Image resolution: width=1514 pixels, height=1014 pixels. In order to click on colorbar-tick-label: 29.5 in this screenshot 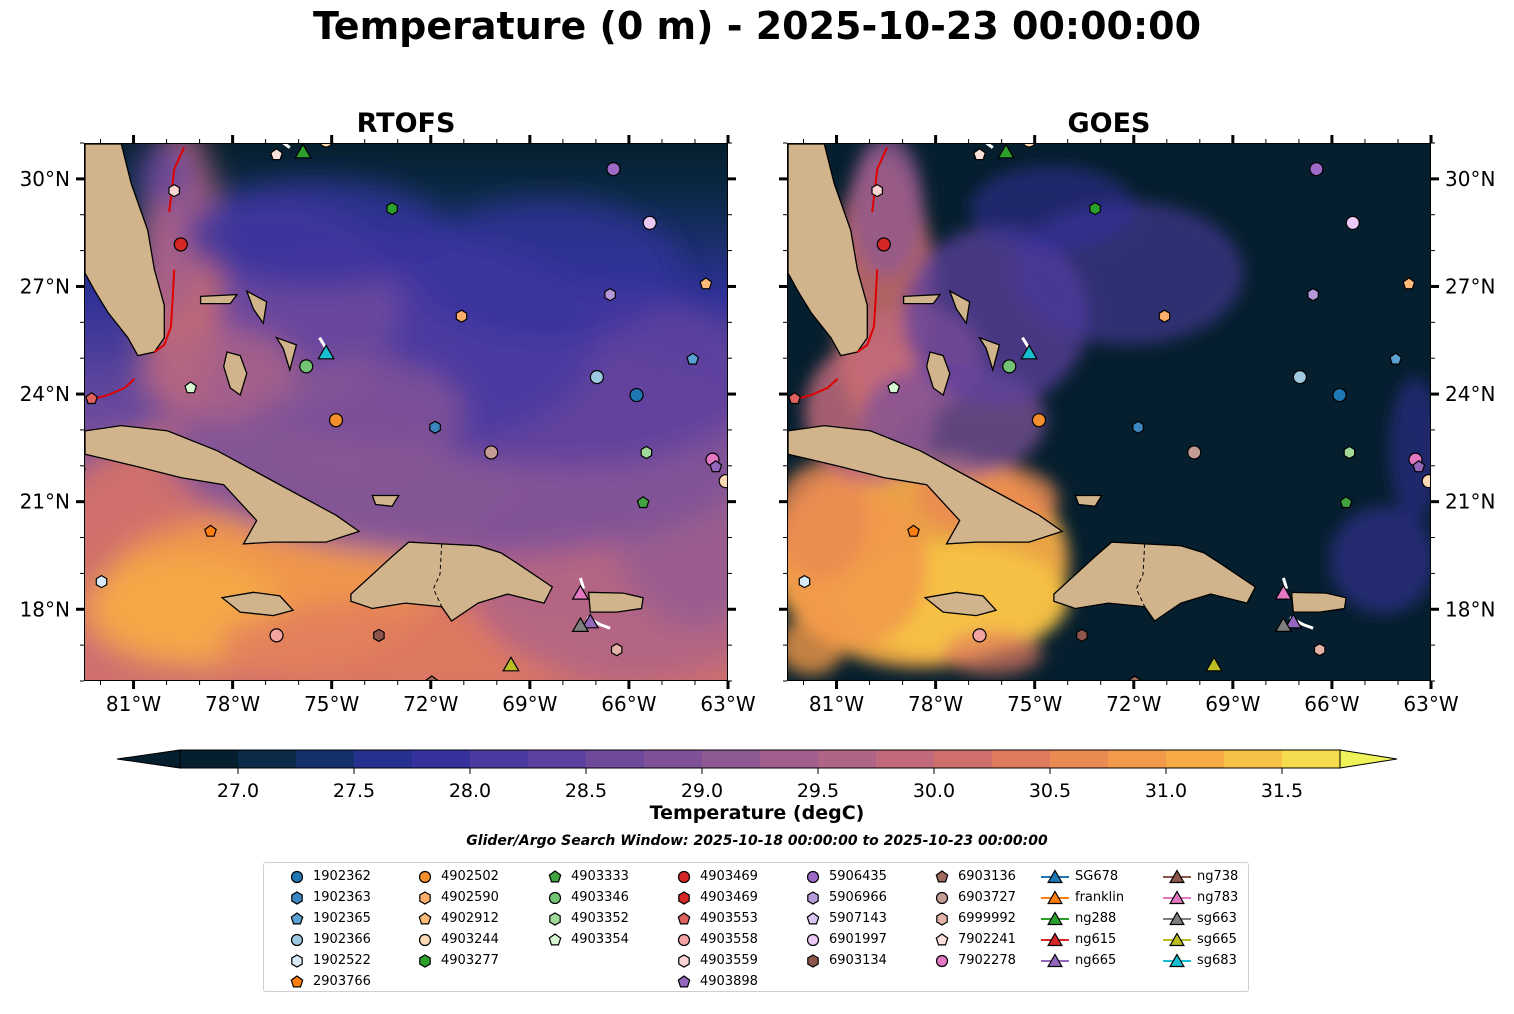, I will do `click(818, 790)`.